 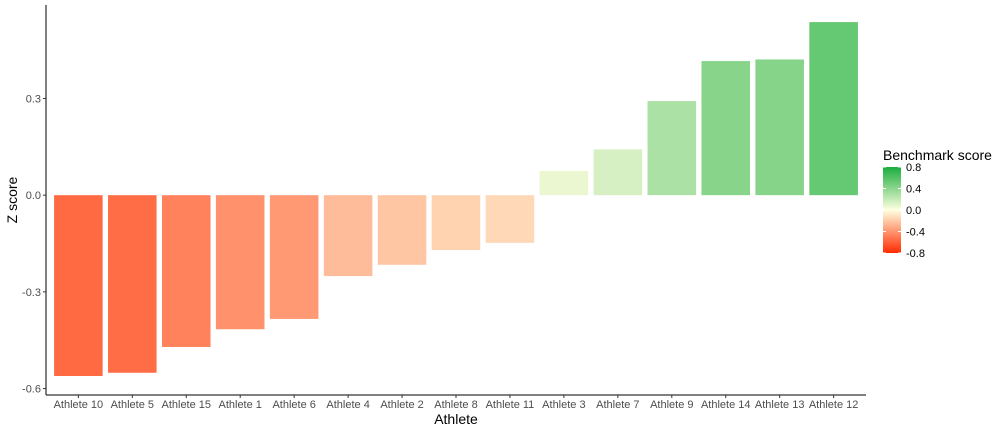 What do you see at coordinates (915, 233) in the screenshot?
I see `legend-label: -0.4` at bounding box center [915, 233].